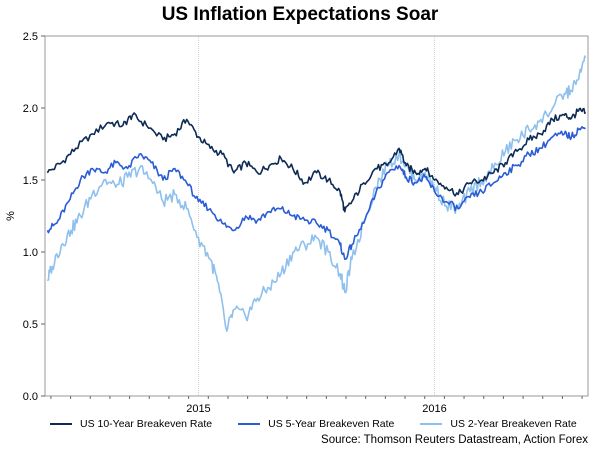  I want to click on y-tick-label-0.5: 0.5, so click(30, 325).